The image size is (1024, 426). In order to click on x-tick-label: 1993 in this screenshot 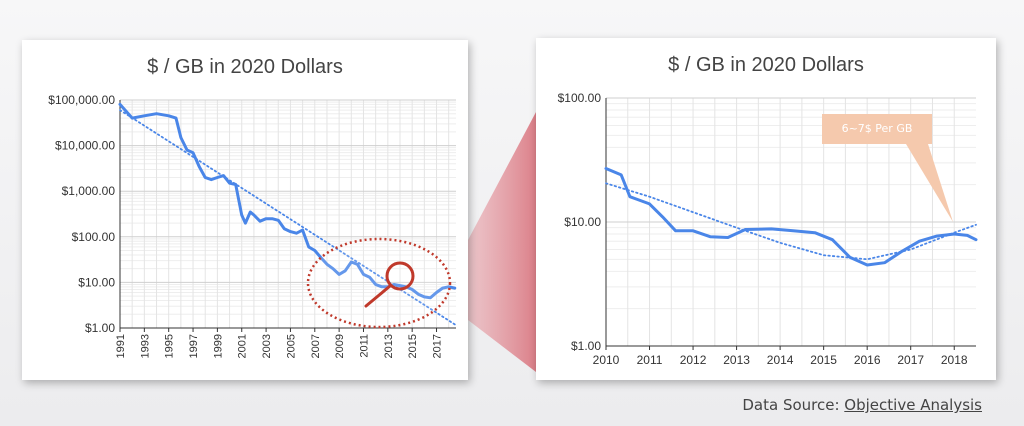, I will do `click(145, 346)`.